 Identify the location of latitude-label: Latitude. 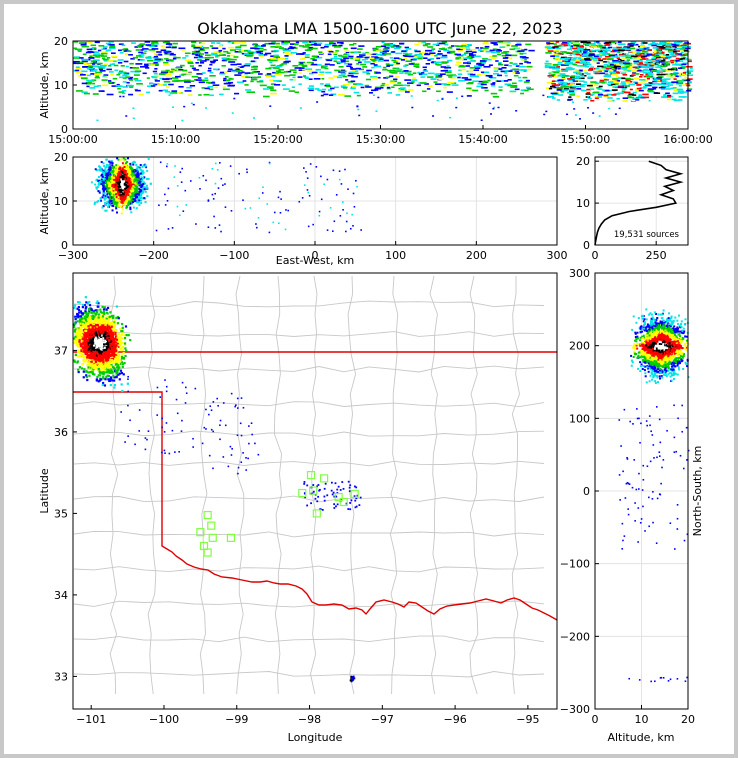
(44, 491).